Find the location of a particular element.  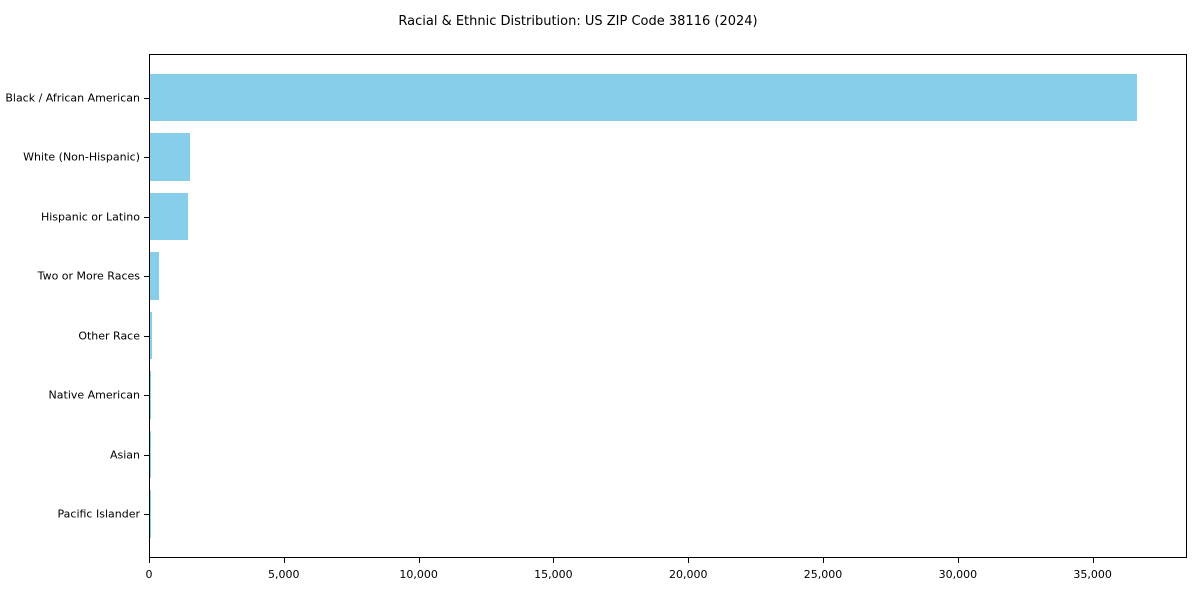

x-tick-label: 25,000 is located at coordinates (823, 574).